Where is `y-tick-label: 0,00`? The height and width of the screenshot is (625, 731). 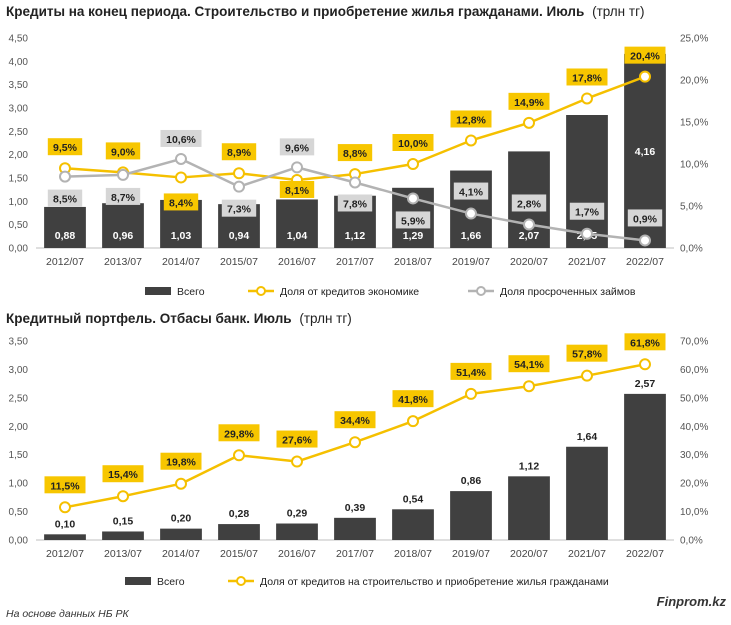
y-tick-label: 0,00 is located at coordinates (19, 249).